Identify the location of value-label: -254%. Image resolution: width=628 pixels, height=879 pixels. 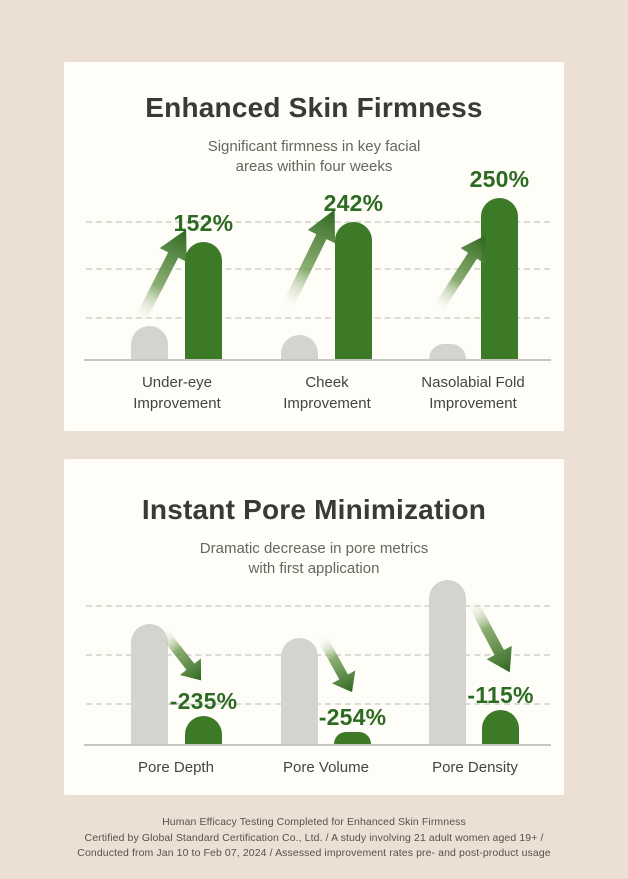
(352, 717).